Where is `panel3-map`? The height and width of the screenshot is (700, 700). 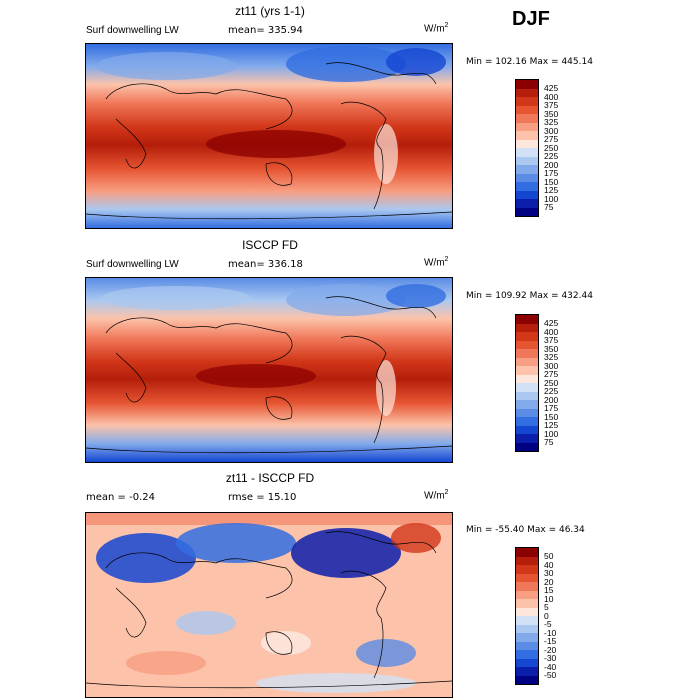 panel3-map is located at coordinates (269, 605).